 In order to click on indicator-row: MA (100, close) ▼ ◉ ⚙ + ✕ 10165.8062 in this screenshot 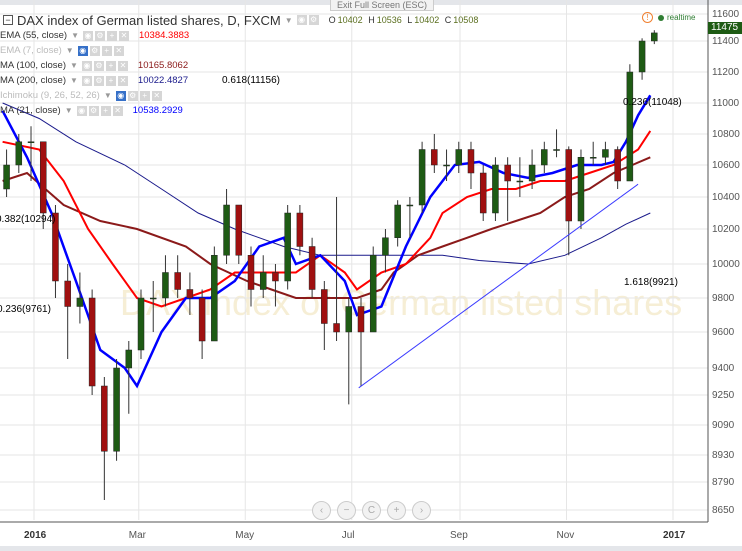, I will do `click(240, 65)`.